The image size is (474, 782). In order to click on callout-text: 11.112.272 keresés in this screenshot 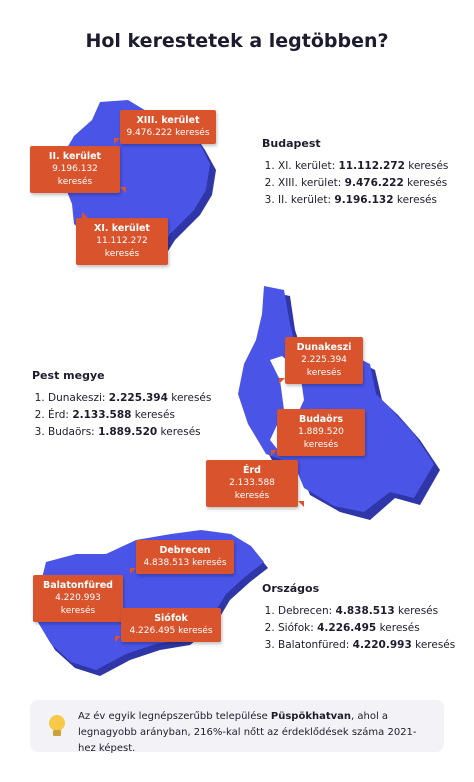, I will do `click(122, 247)`.